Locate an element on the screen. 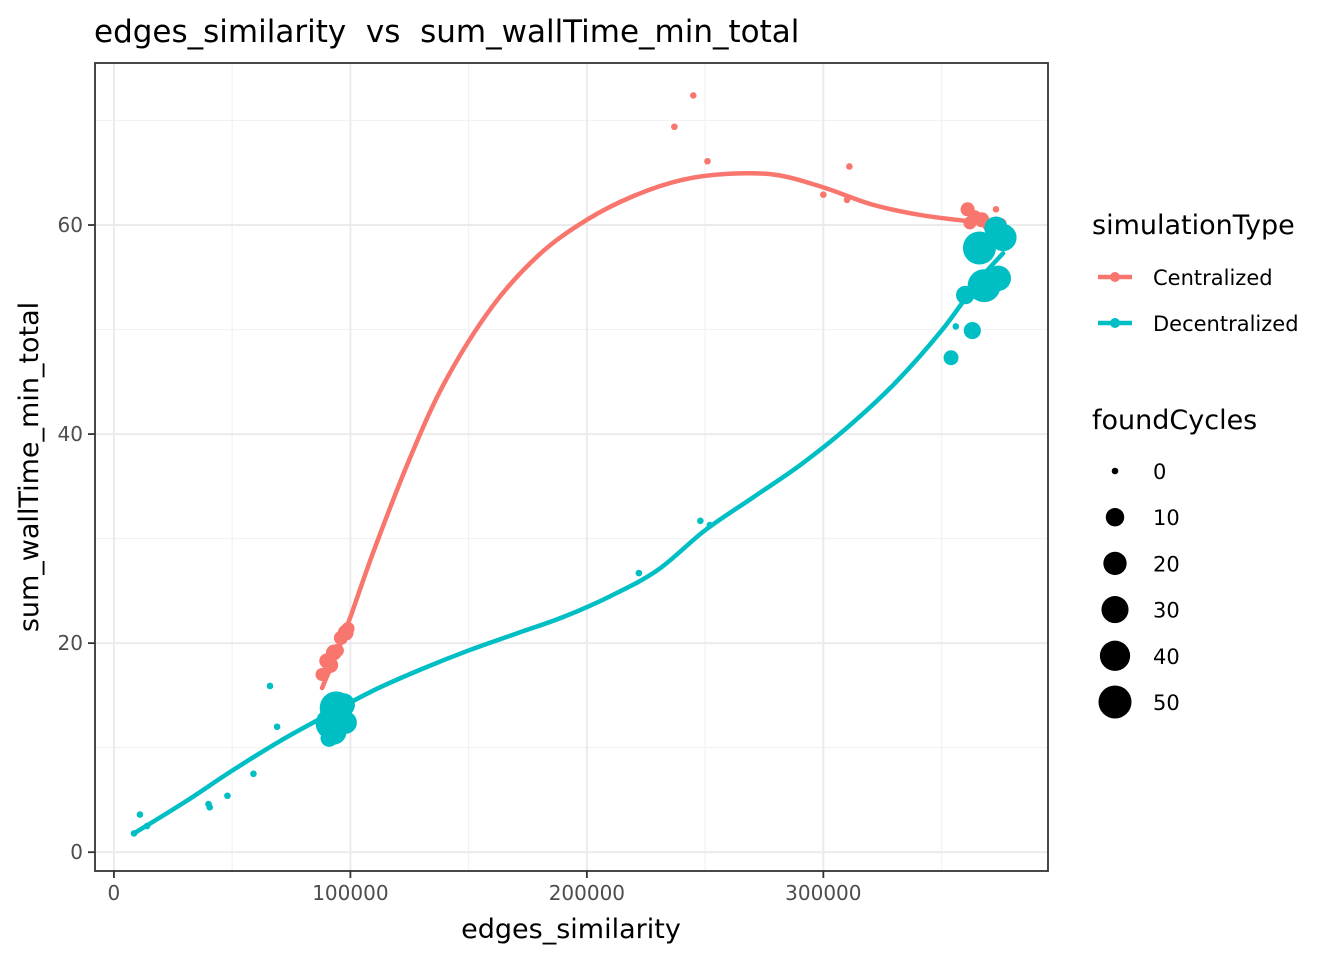 The width and height of the screenshot is (1344, 960). size-legend-keys: 0 10 20 30 40 50 is located at coordinates (1139, 589).